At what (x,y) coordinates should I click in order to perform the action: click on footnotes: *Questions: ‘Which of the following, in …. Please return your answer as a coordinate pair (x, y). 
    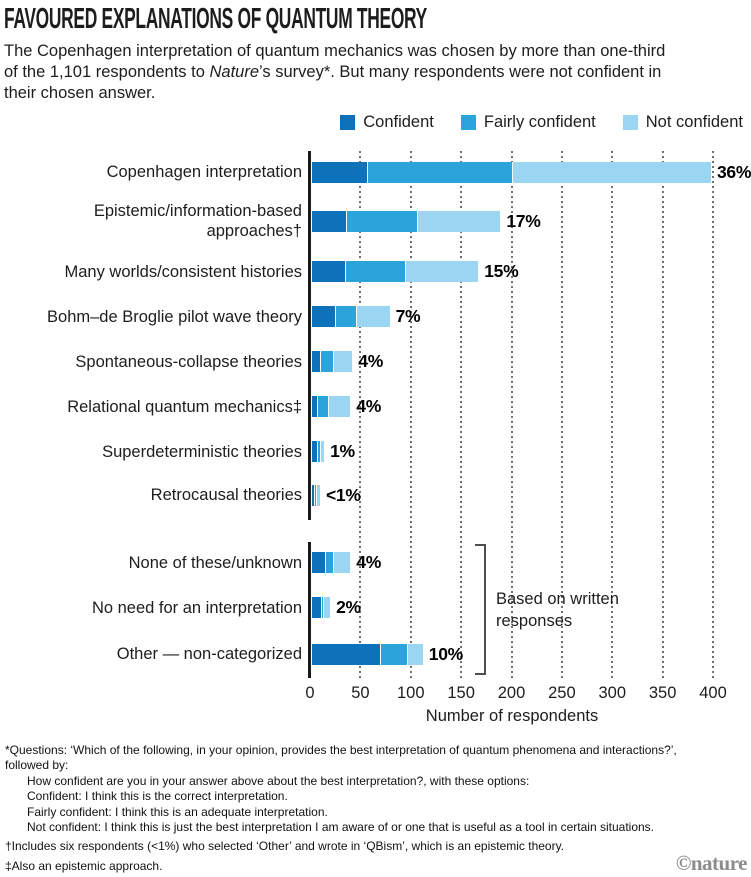
    Looking at the image, I should click on (377, 808).